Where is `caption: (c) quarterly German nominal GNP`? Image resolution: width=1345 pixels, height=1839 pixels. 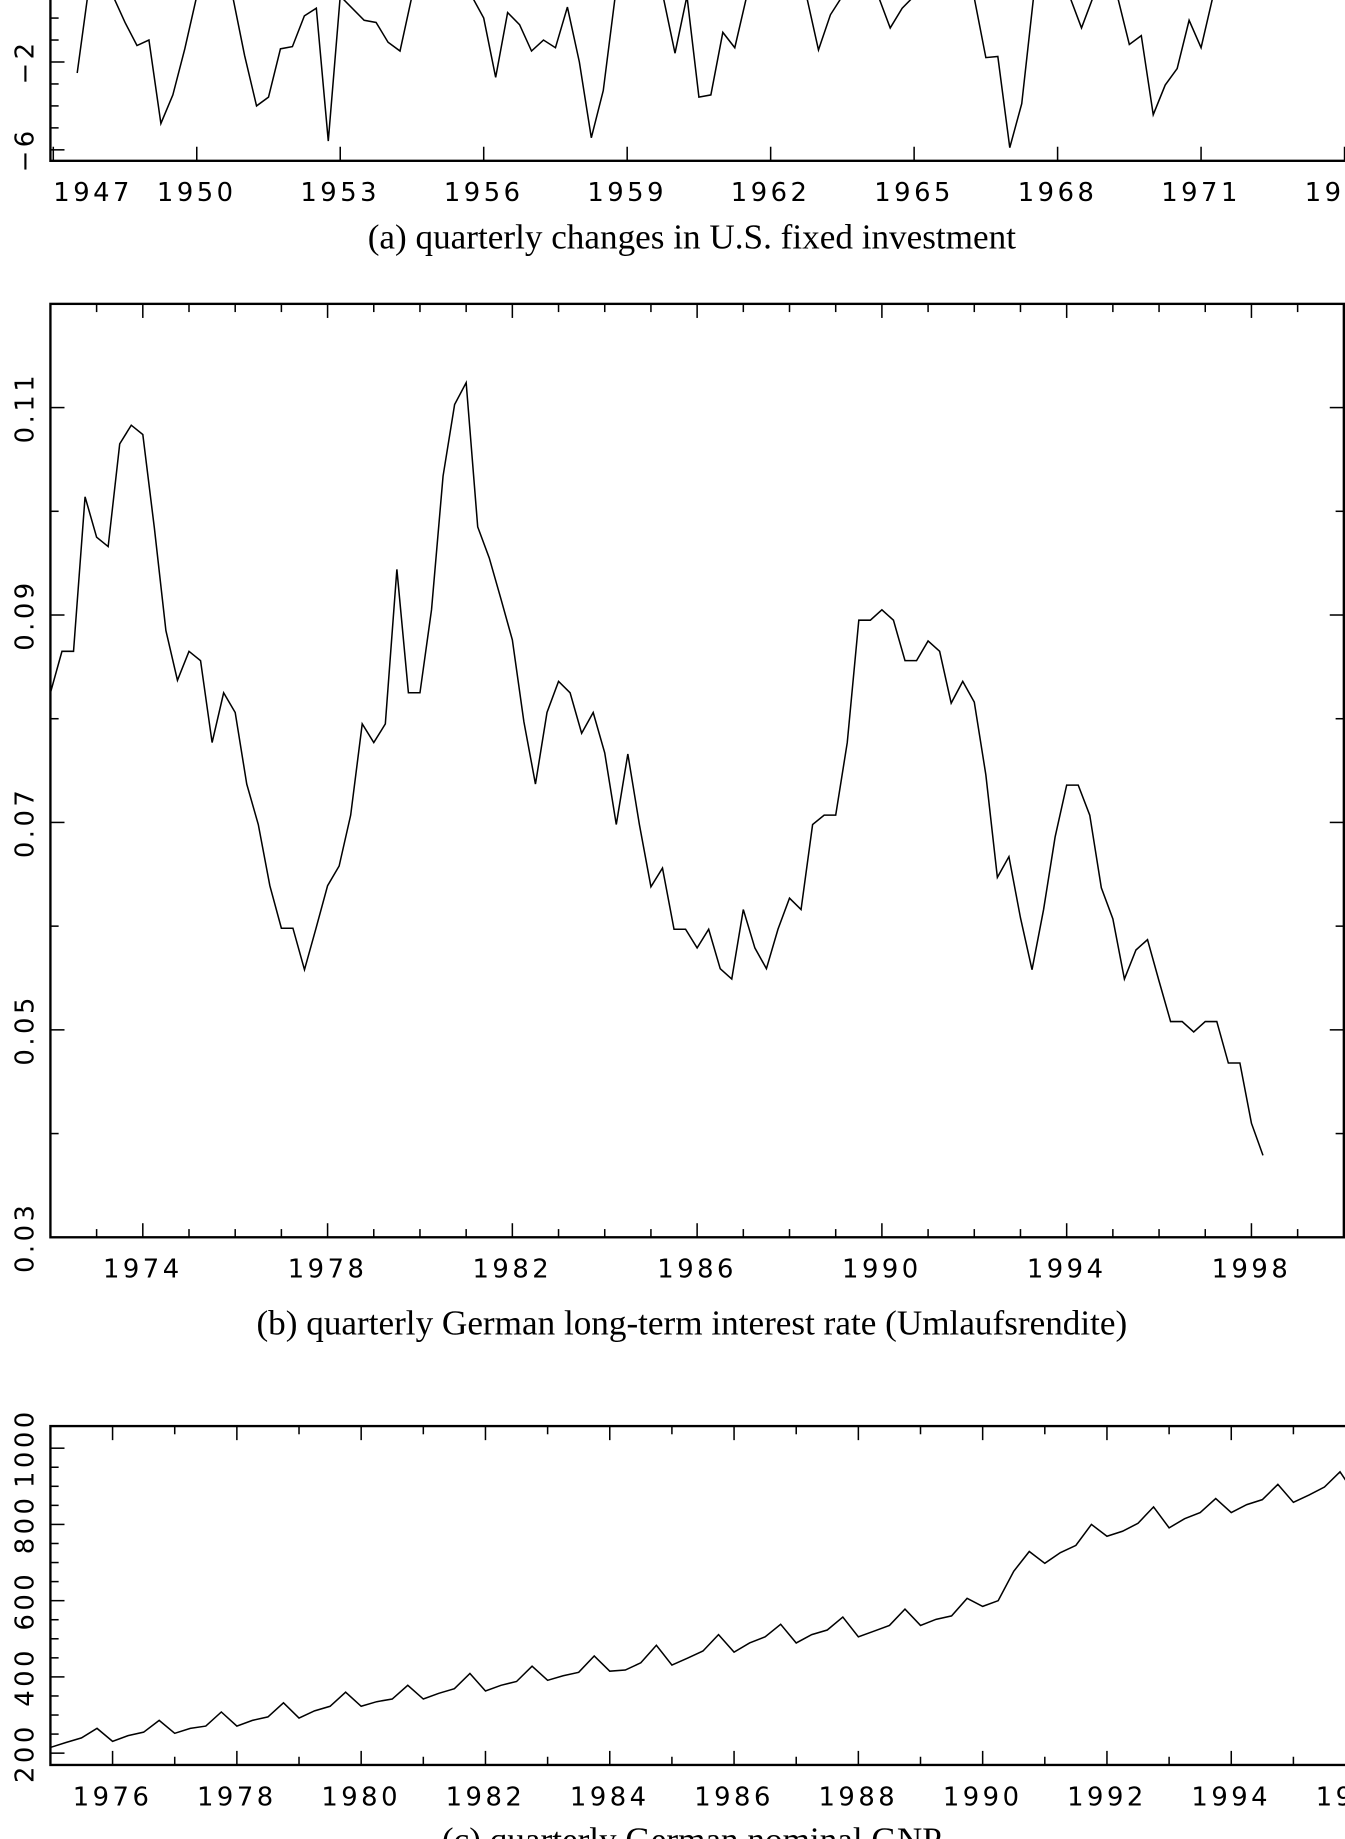
caption: (c) quarterly German nominal GNP is located at coordinates (692, 1830).